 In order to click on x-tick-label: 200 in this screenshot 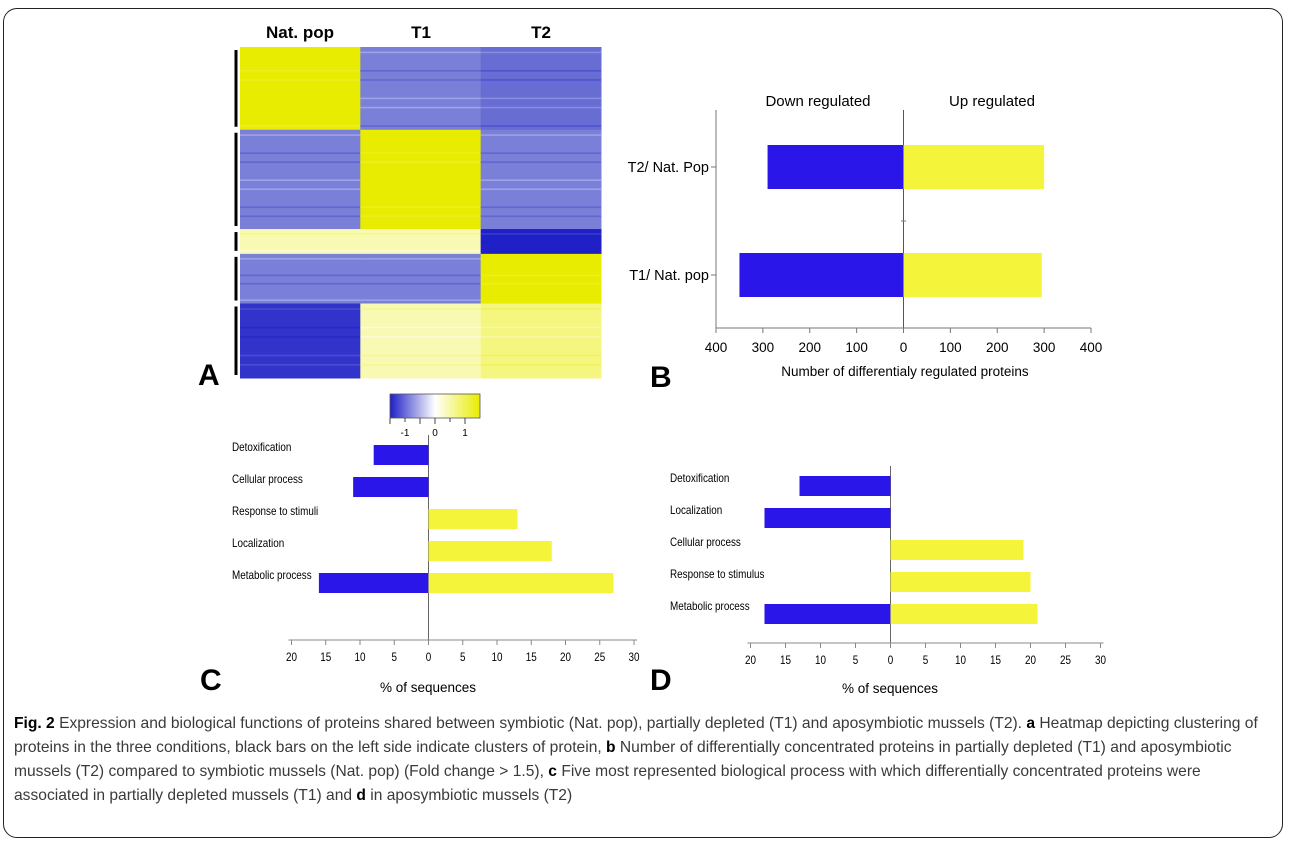, I will do `click(997, 347)`.